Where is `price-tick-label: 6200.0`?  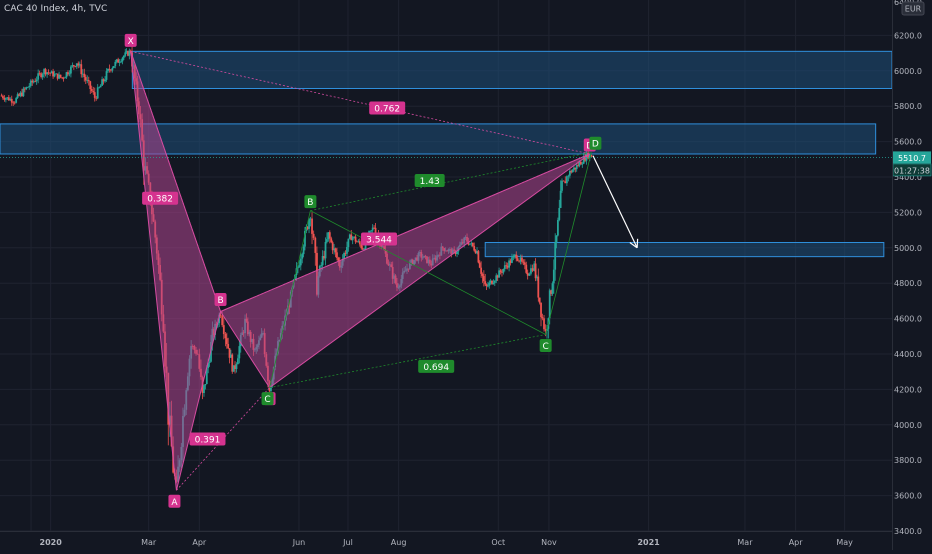
price-tick-label: 6200.0 is located at coordinates (908, 35).